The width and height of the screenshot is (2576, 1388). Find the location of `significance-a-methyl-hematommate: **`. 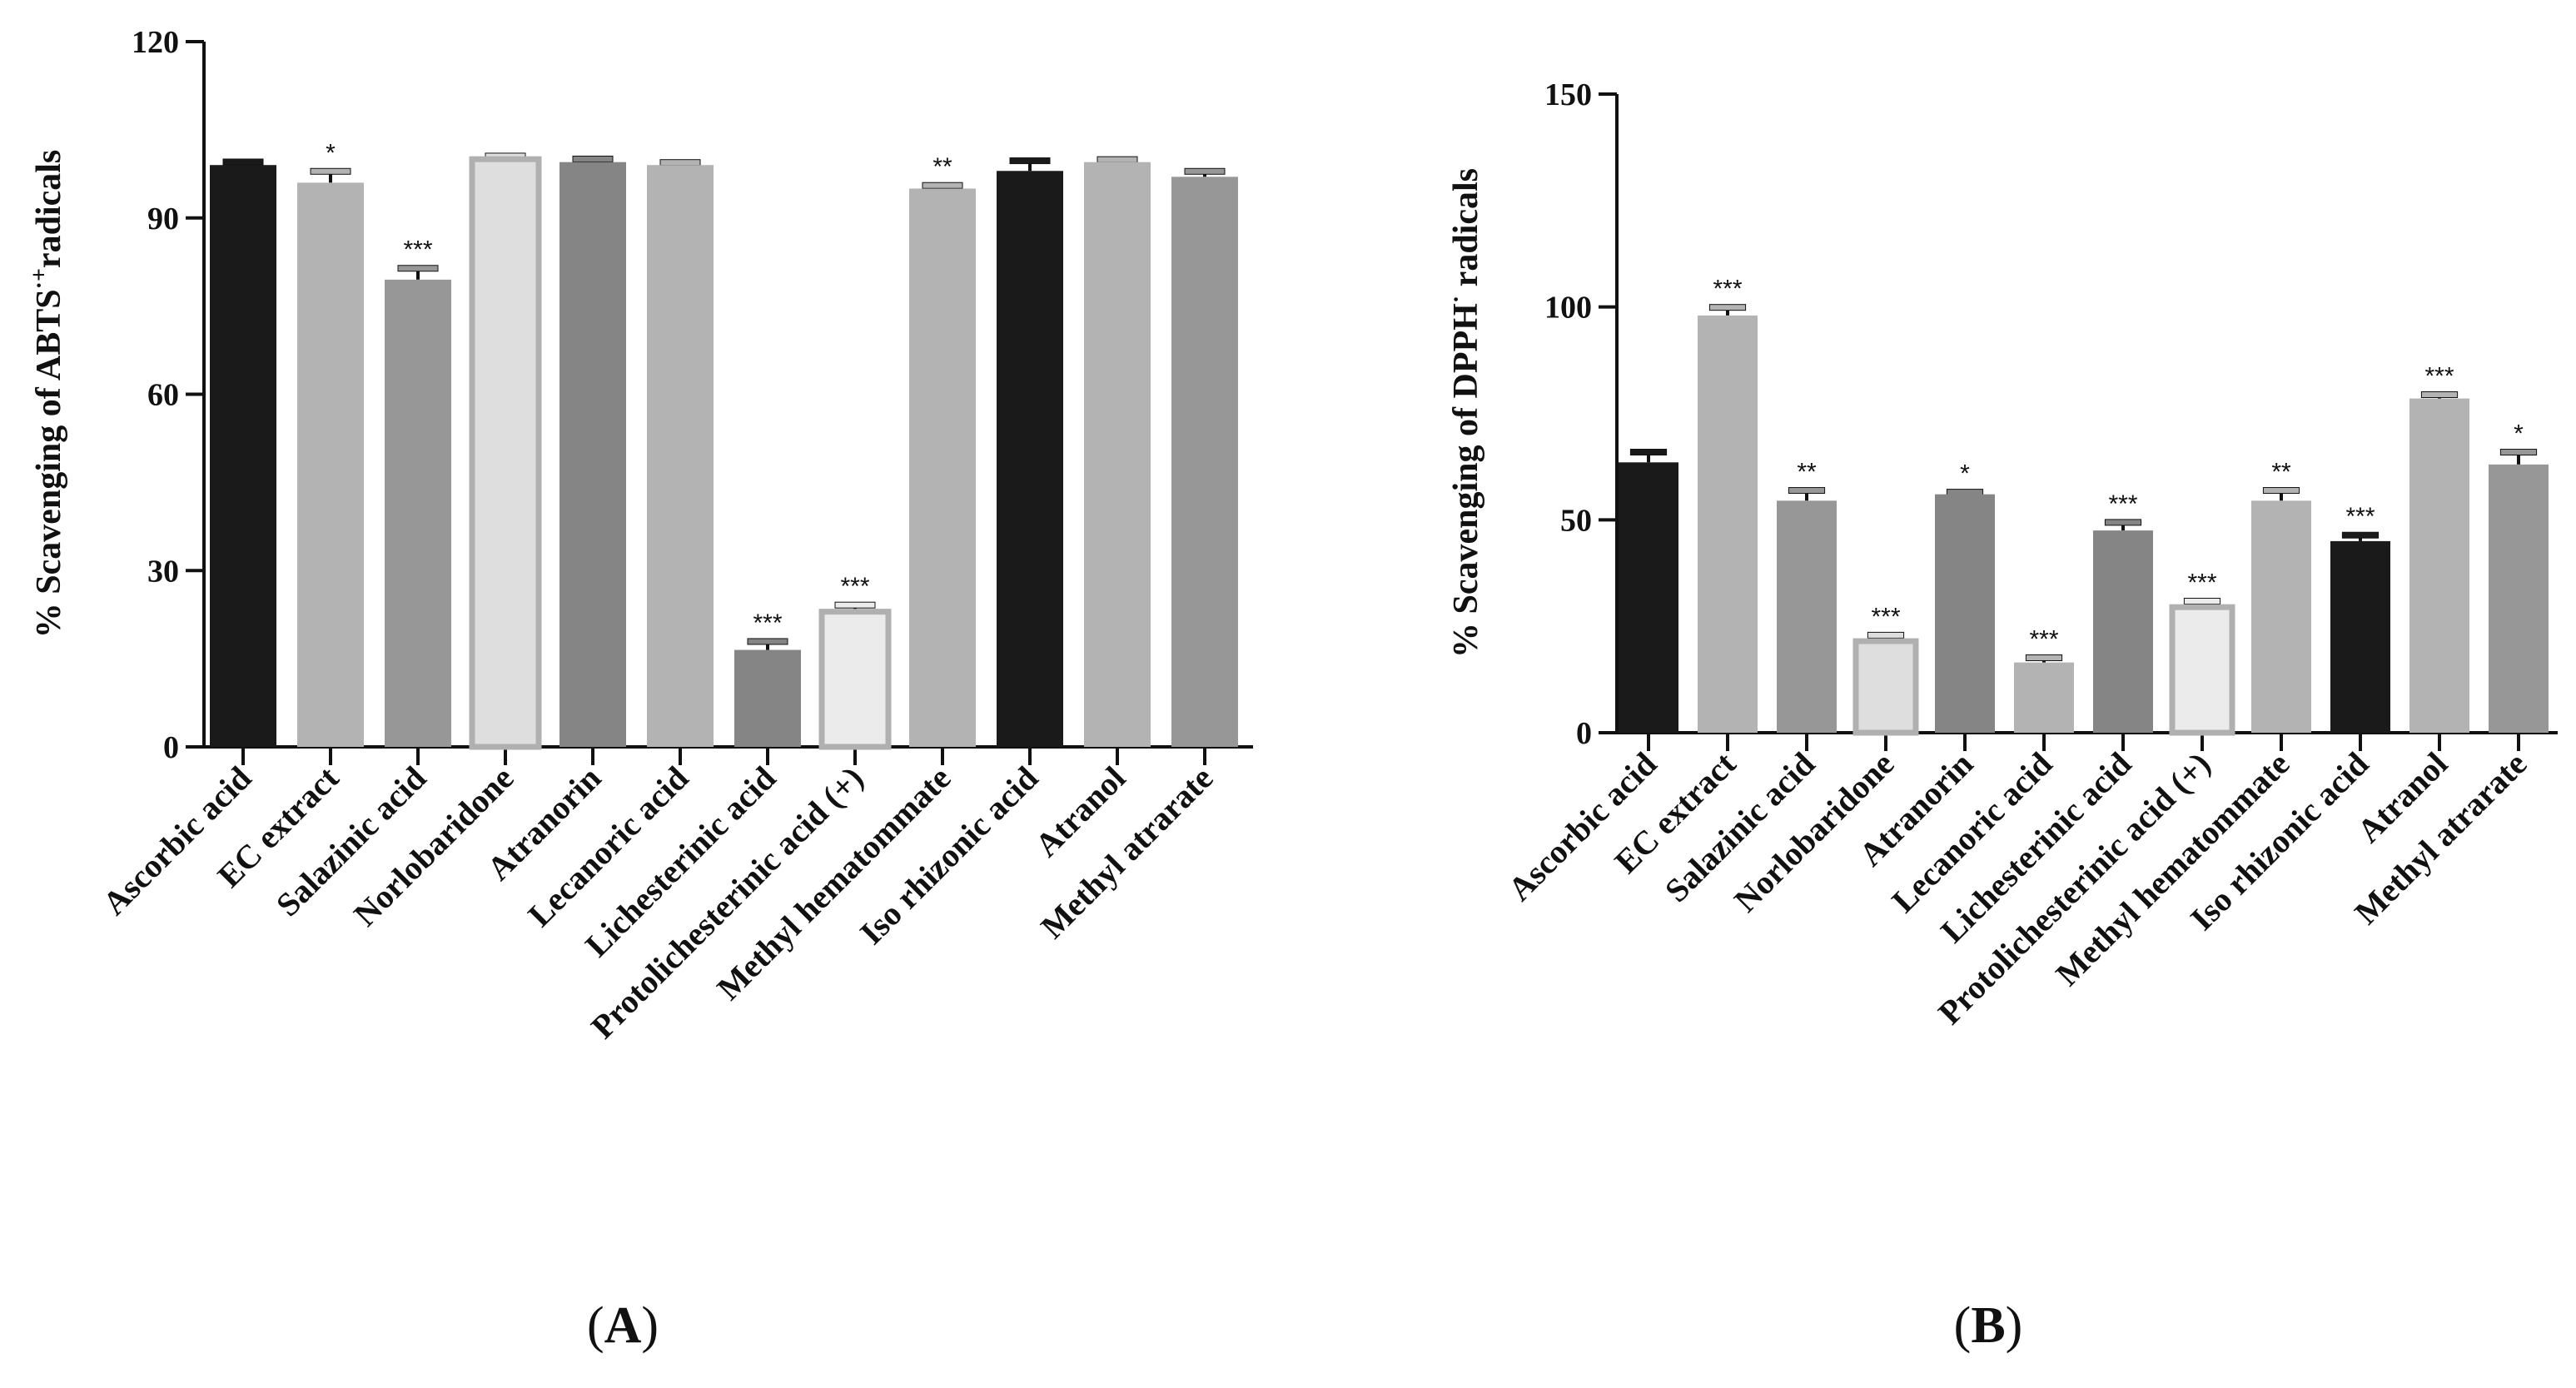

significance-a-methyl-hematommate: ** is located at coordinates (942, 167).